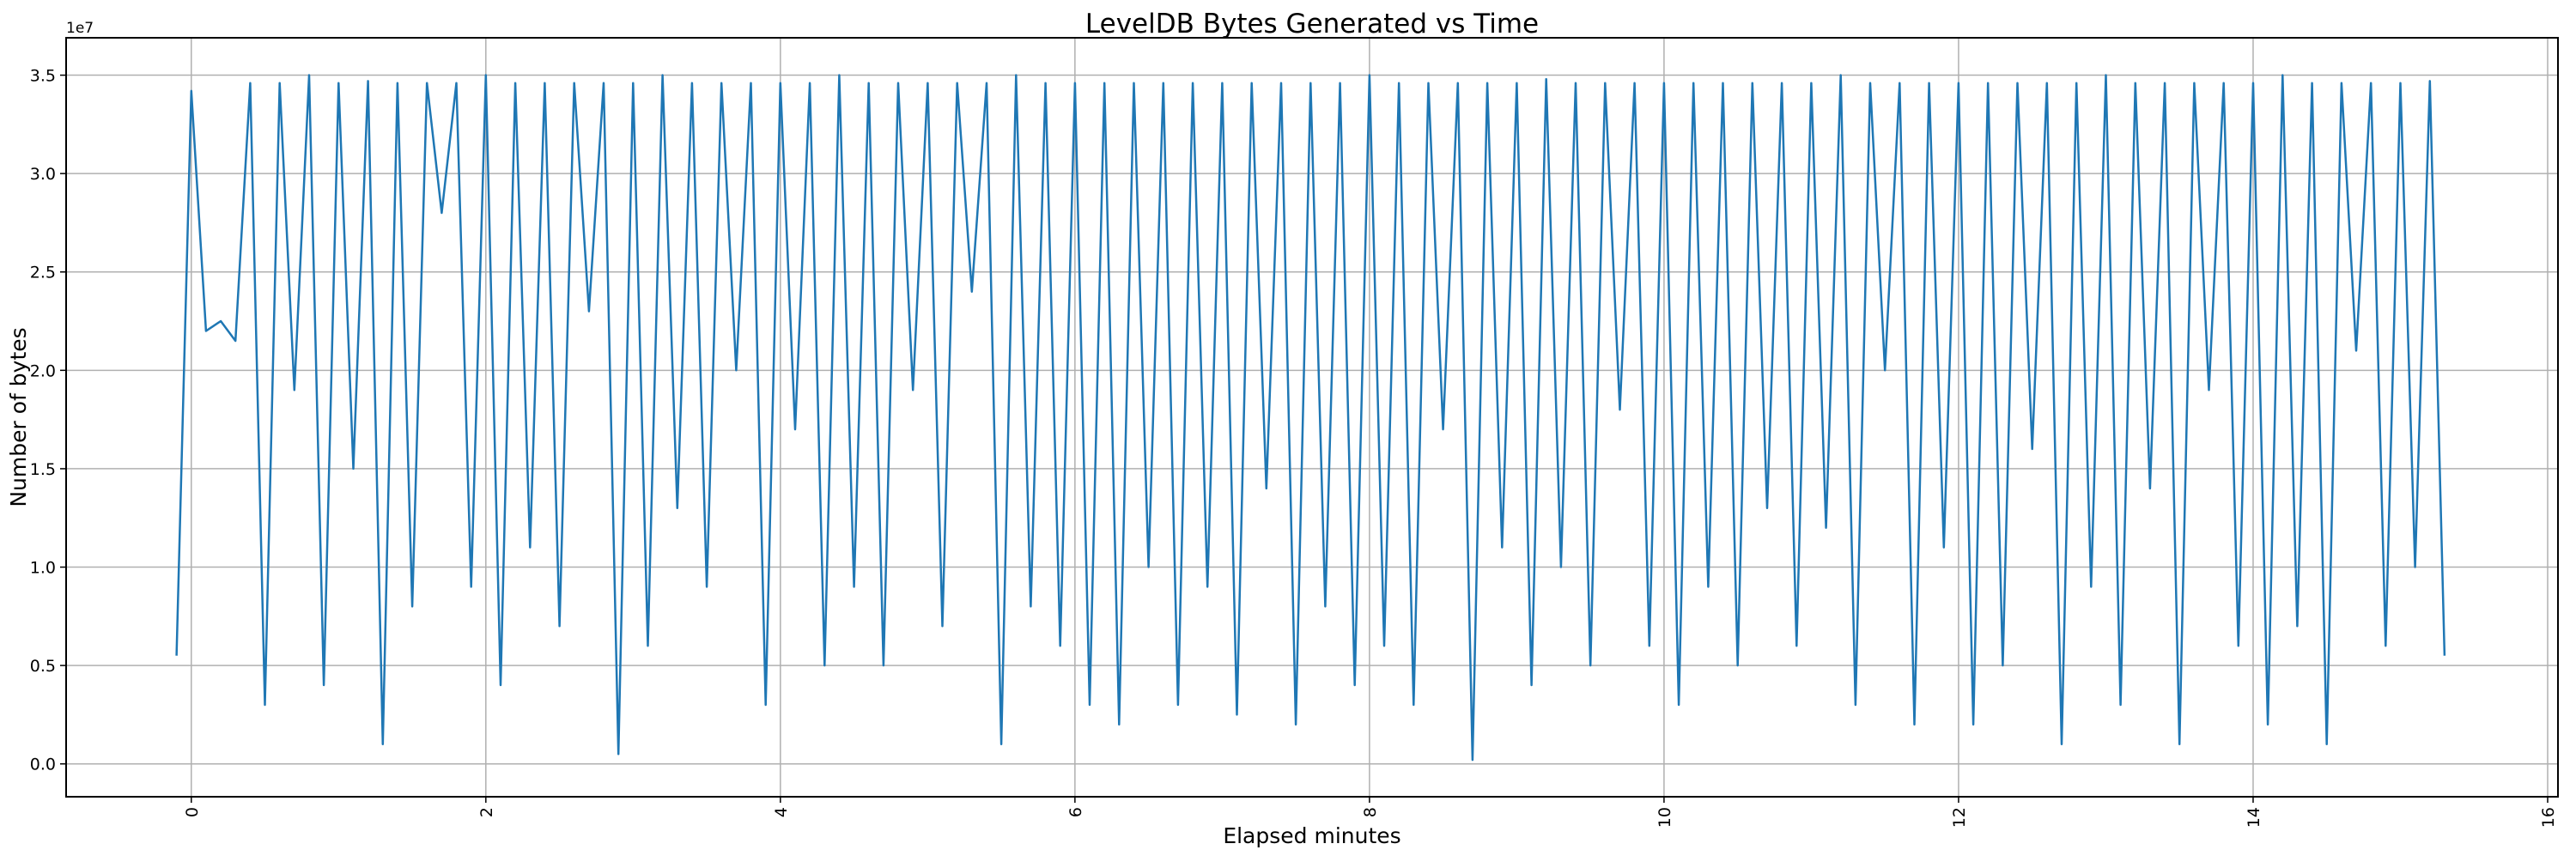  What do you see at coordinates (781, 812) in the screenshot?
I see `x-tick-label: 4` at bounding box center [781, 812].